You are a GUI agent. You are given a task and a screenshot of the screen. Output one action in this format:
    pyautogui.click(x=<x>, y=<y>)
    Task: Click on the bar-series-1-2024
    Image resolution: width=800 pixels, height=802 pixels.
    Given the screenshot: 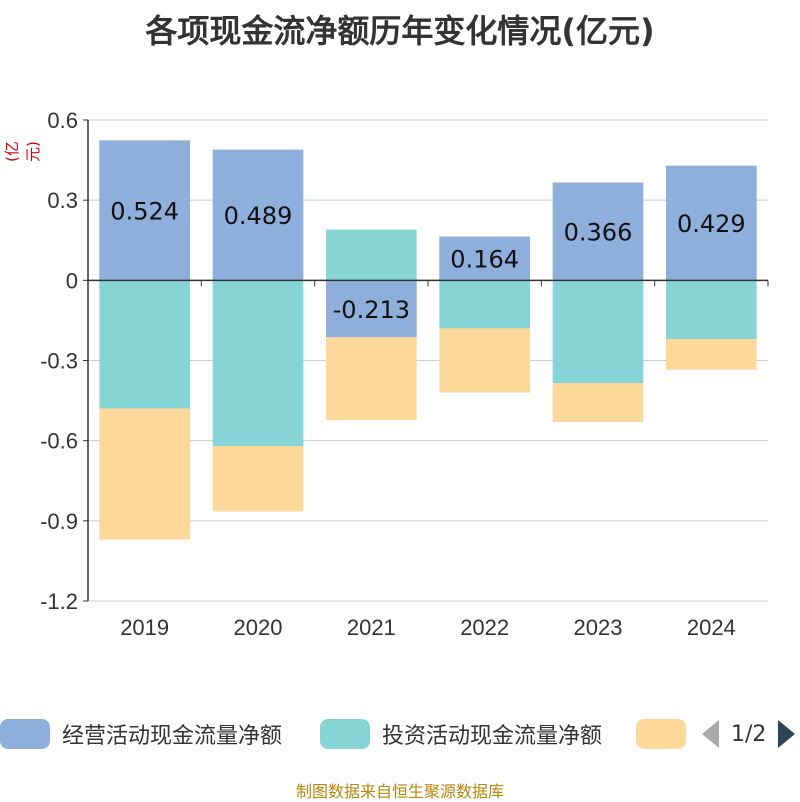 What is the action you would take?
    pyautogui.click(x=711, y=310)
    